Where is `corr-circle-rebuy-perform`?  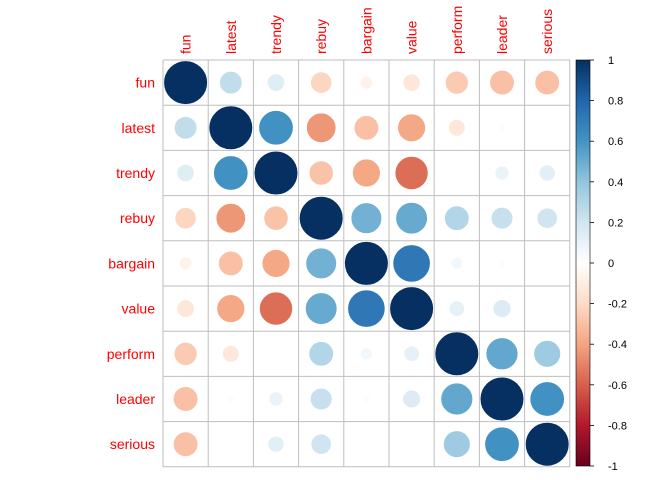 corr-circle-rebuy-perform is located at coordinates (456, 218).